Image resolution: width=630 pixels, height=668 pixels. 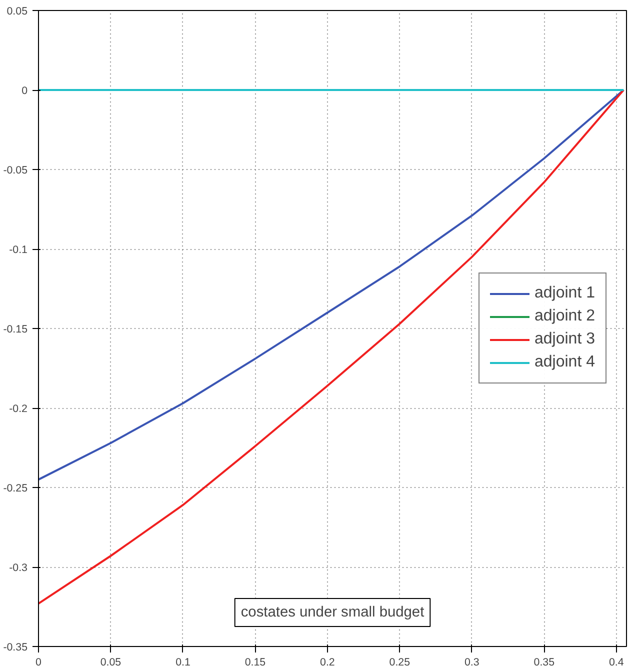 What do you see at coordinates (25, 91) in the screenshot?
I see `y-tick-label: 0` at bounding box center [25, 91].